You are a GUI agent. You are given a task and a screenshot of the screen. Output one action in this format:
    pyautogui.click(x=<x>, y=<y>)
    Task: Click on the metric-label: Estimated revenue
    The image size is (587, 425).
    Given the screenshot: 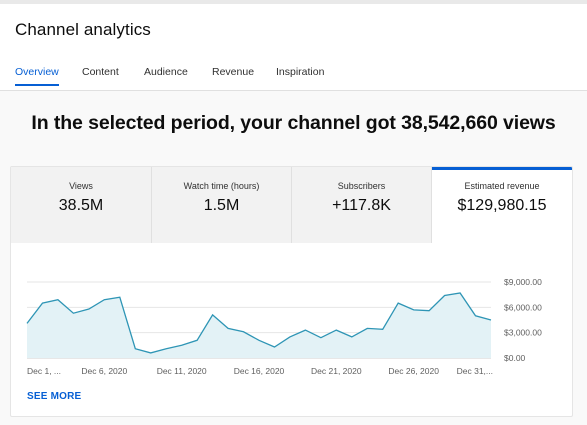 What is the action you would take?
    pyautogui.click(x=502, y=186)
    